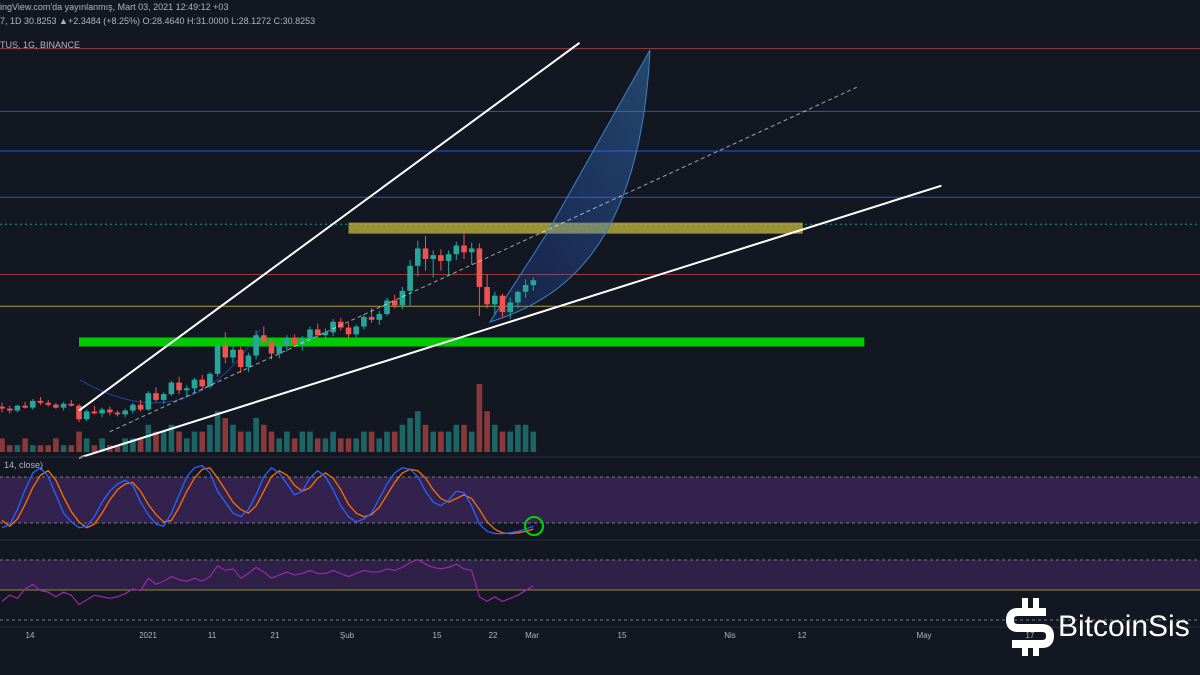 Image resolution: width=1200 pixels, height=675 pixels. Describe the element at coordinates (730, 635) in the screenshot. I see `x-tick-label: Nis` at that location.